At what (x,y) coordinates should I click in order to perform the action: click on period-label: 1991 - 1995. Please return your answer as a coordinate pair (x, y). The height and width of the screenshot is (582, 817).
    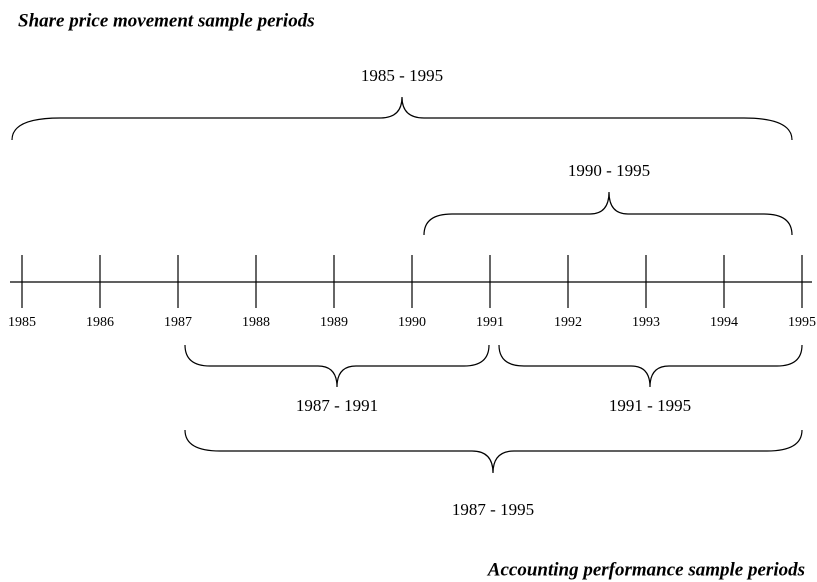
    Looking at the image, I should click on (650, 405).